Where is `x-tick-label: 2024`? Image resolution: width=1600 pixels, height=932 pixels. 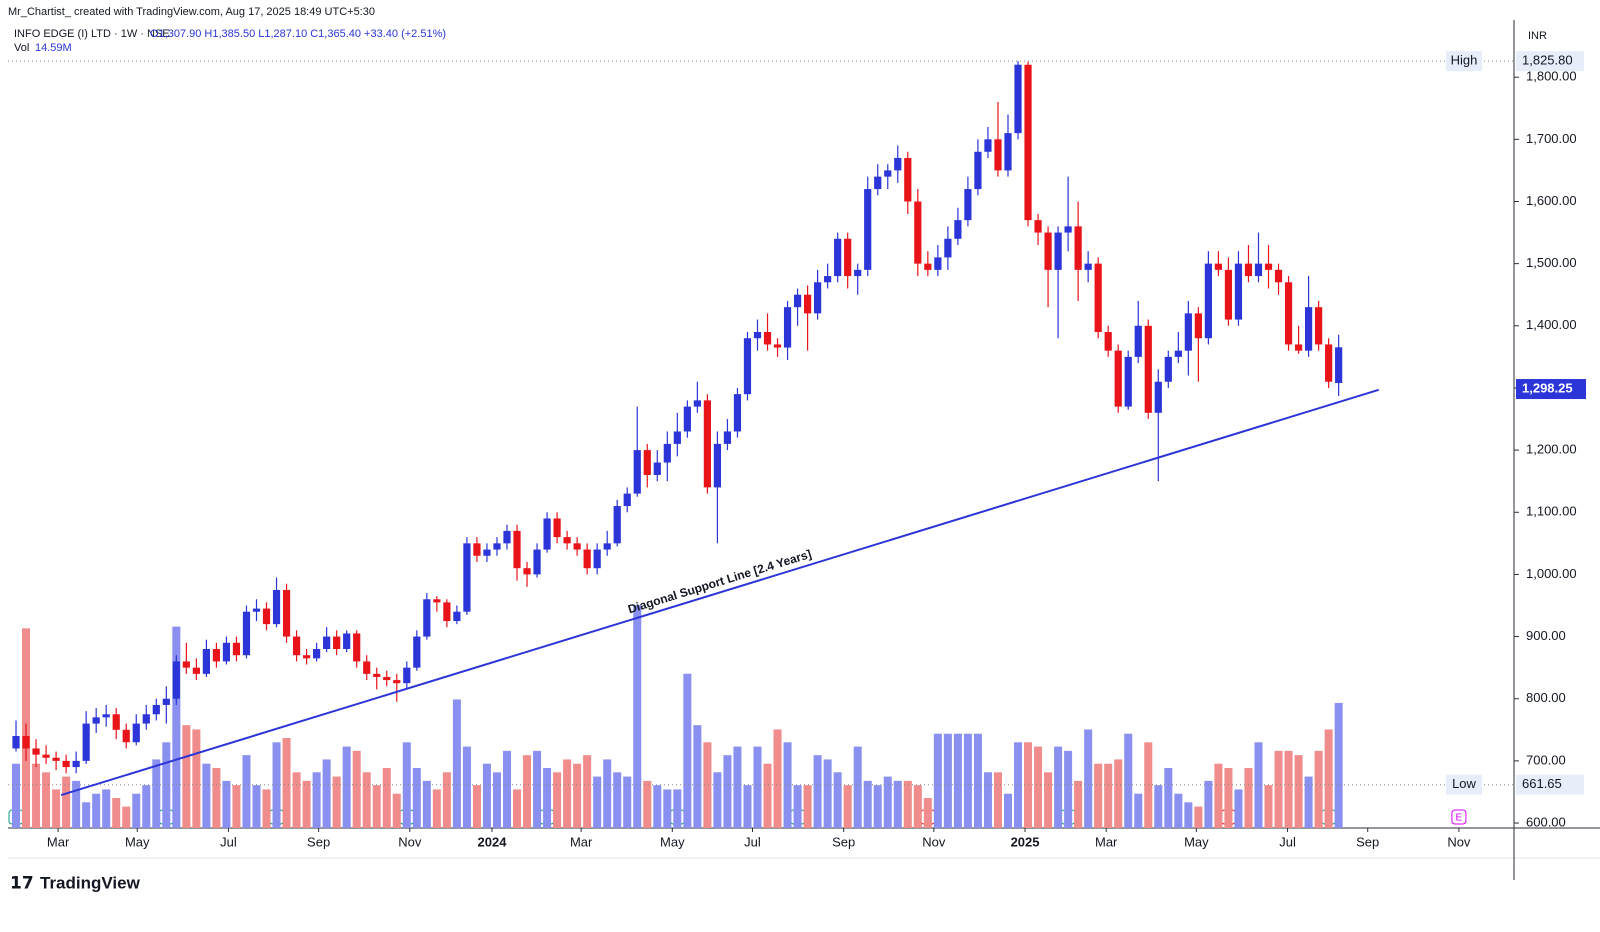
x-tick-label: 2024 is located at coordinates (493, 841).